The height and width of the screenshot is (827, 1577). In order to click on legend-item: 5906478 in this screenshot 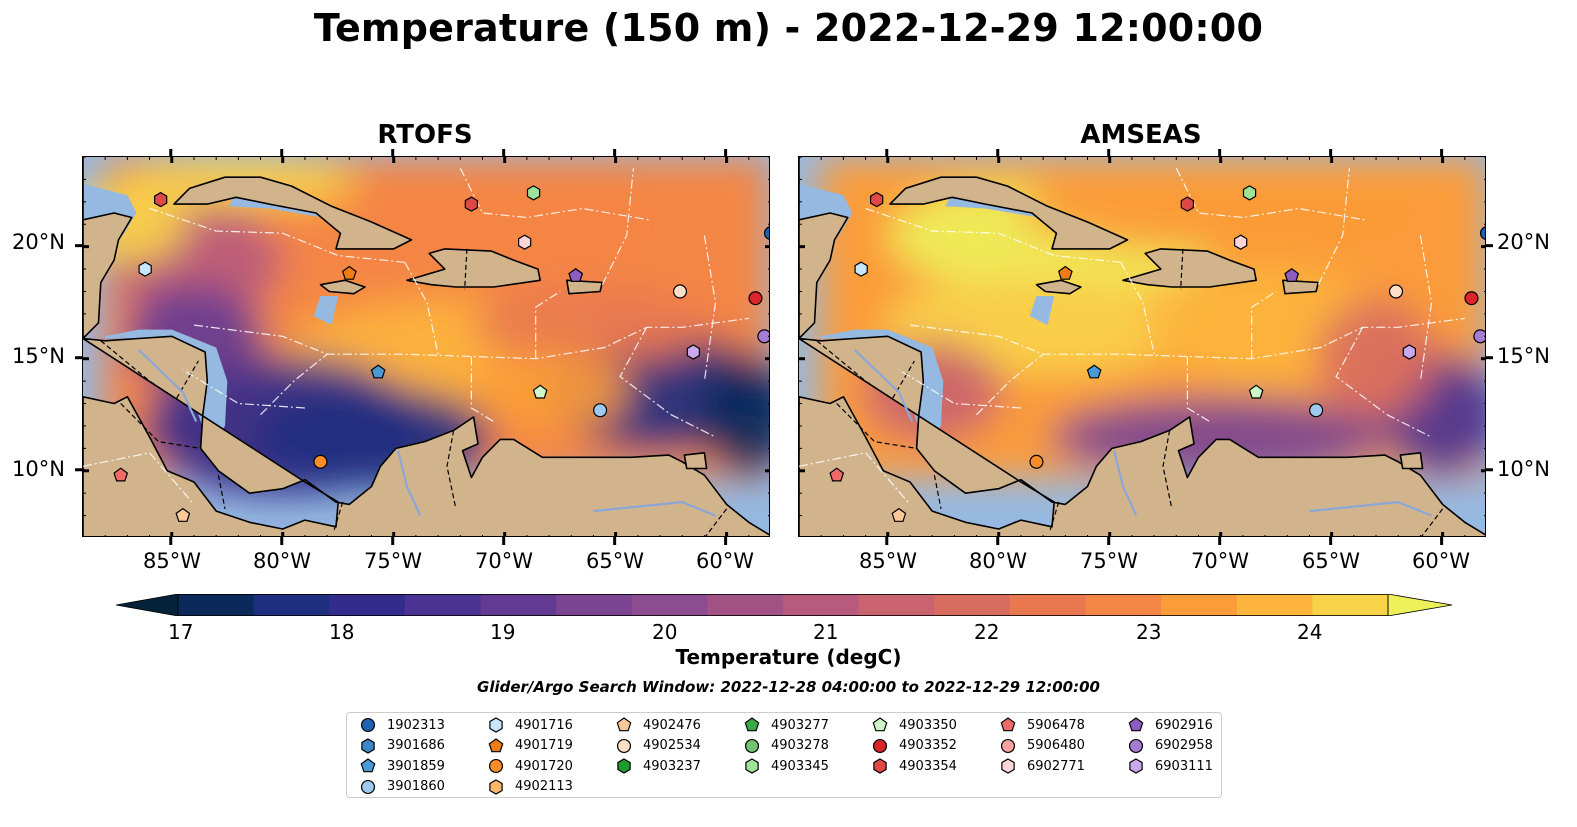, I will do `click(1042, 725)`.